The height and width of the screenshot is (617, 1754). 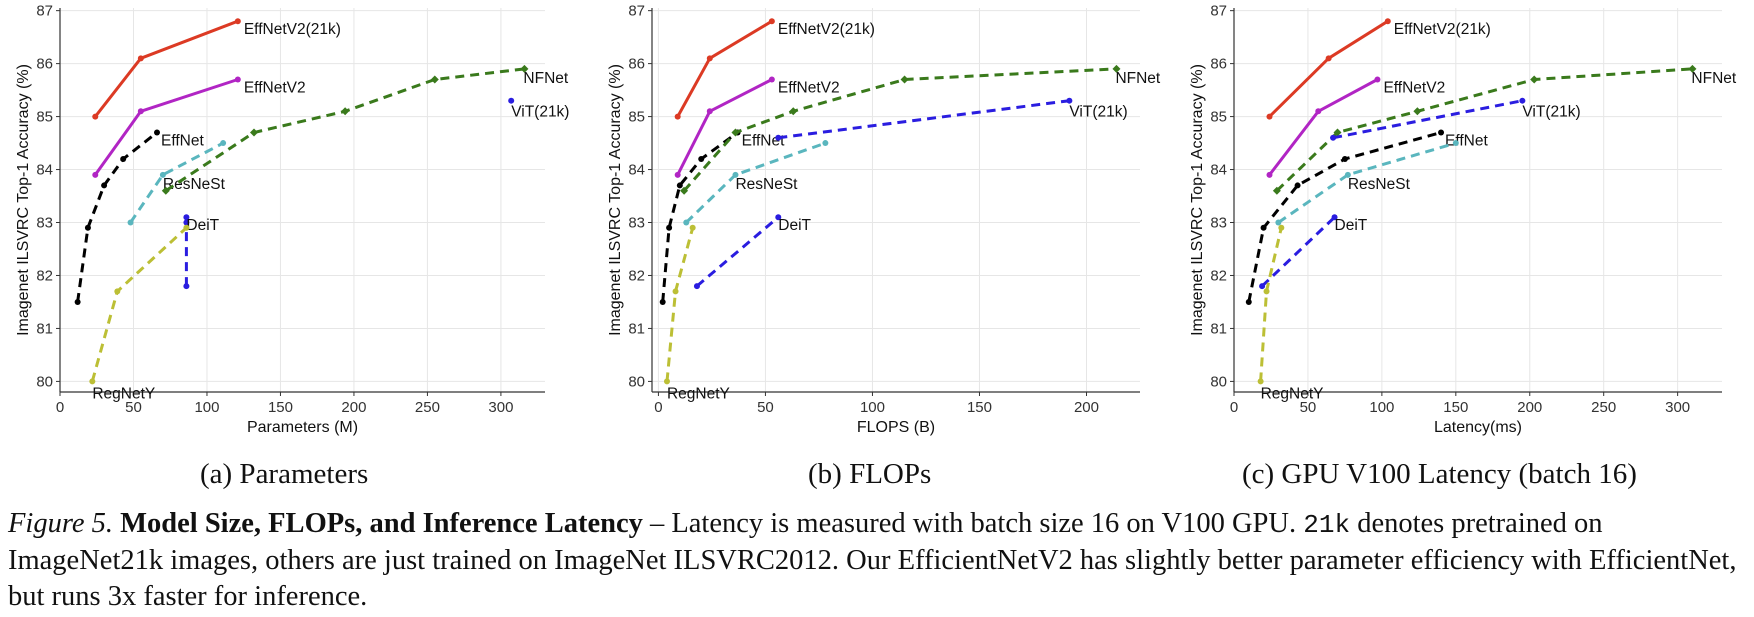 What do you see at coordinates (896, 427) in the screenshot?
I see `x-axis-label: FLOPS (B)` at bounding box center [896, 427].